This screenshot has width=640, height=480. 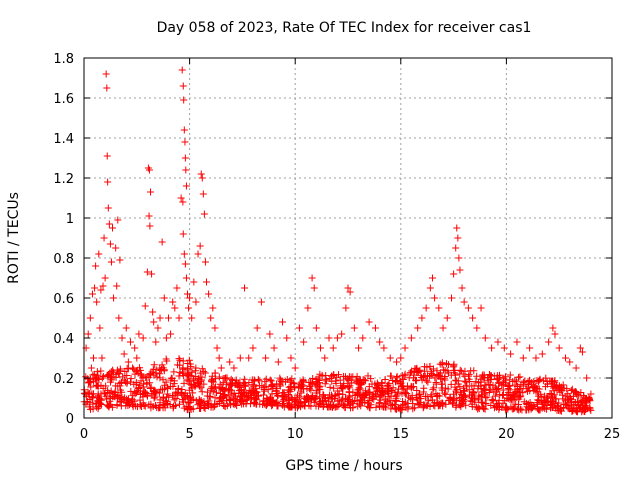 I want to click on y-tick-label: 0.8, so click(x=63, y=259).